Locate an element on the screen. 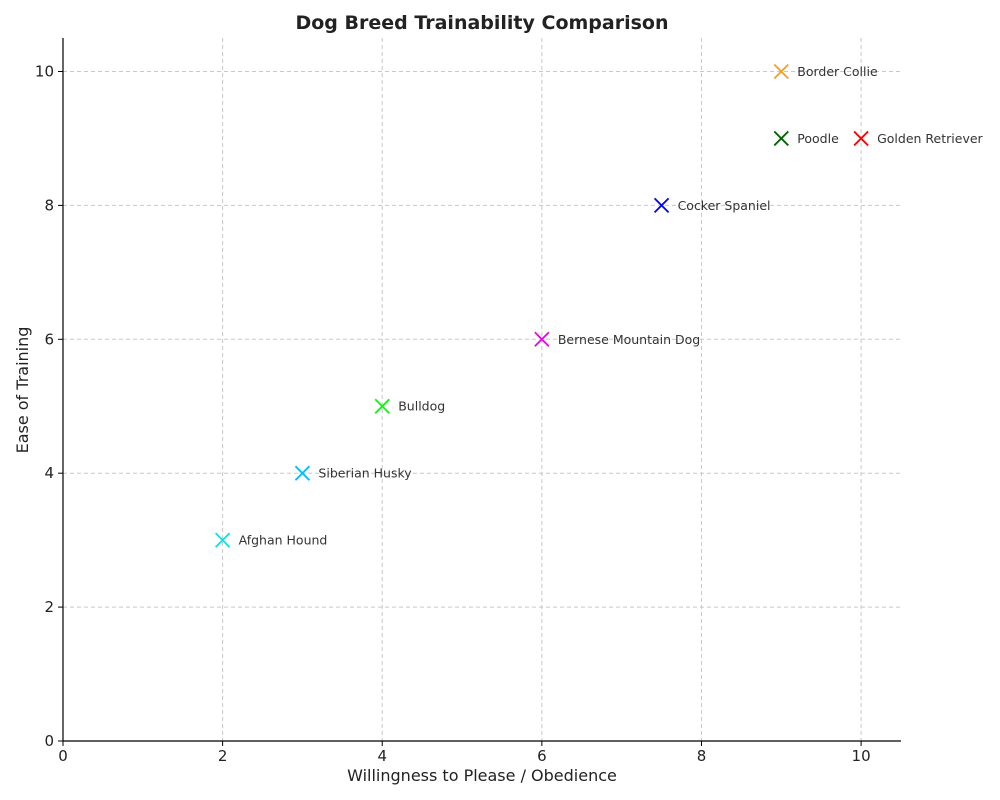  y-tick-label: 2 is located at coordinates (49, 607).